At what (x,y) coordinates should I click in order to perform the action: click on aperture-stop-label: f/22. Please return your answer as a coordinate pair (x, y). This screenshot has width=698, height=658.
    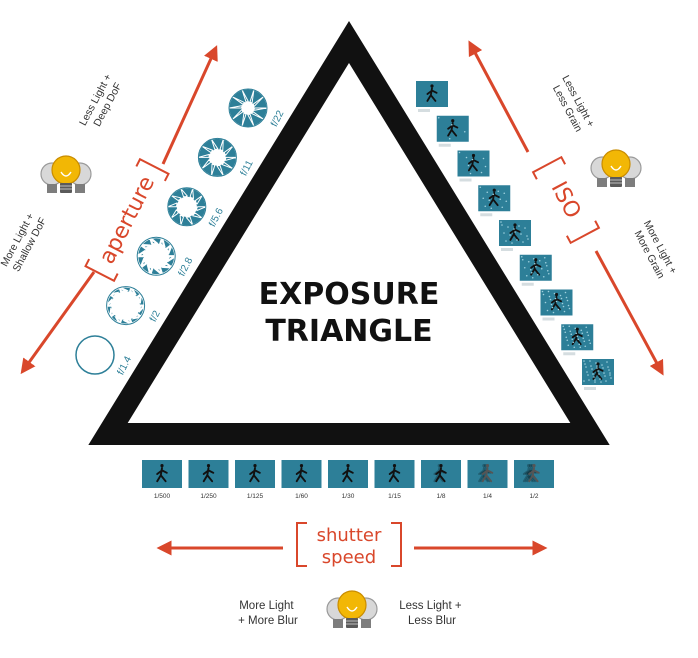
    Looking at the image, I should click on (278, 119).